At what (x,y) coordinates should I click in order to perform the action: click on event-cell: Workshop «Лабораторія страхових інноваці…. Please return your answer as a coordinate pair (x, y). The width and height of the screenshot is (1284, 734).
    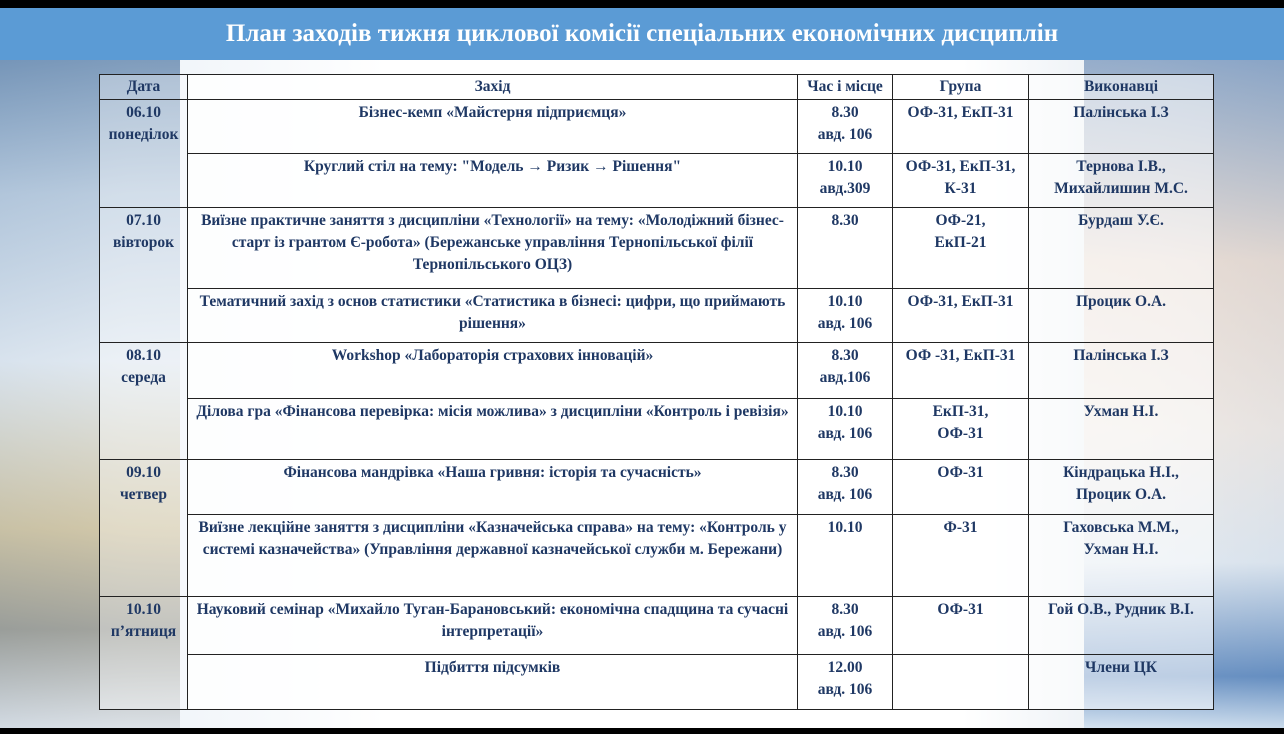
    Looking at the image, I should click on (492, 370).